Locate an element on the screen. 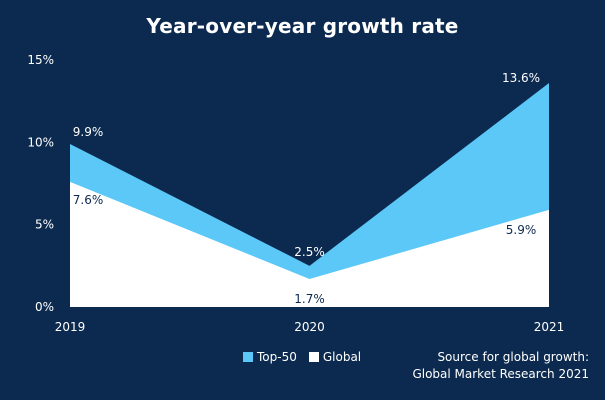 The height and width of the screenshot is (400, 605). x-tick-label: 2020 is located at coordinates (309, 327).